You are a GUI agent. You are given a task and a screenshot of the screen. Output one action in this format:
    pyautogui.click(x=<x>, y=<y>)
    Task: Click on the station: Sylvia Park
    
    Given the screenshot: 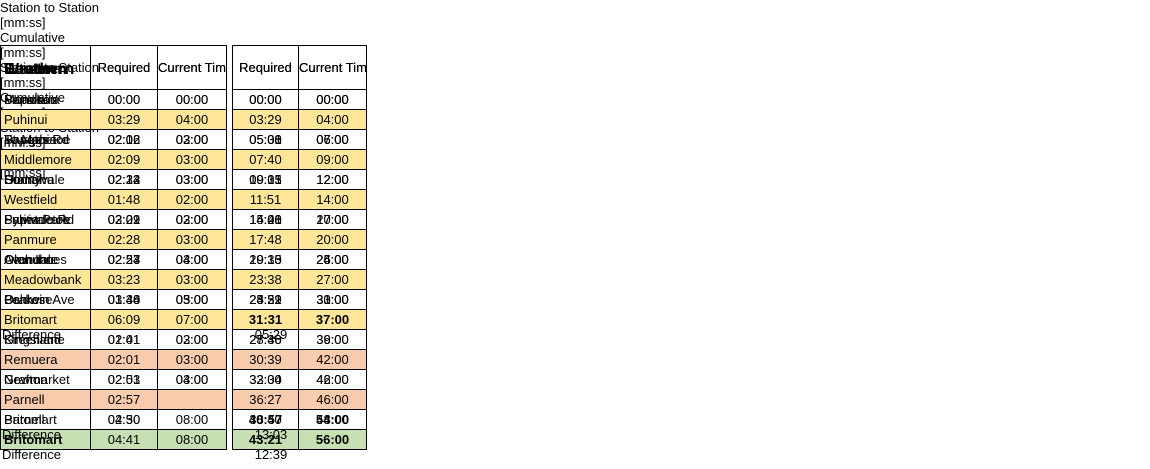 What is the action you would take?
    pyautogui.click(x=45, y=219)
    